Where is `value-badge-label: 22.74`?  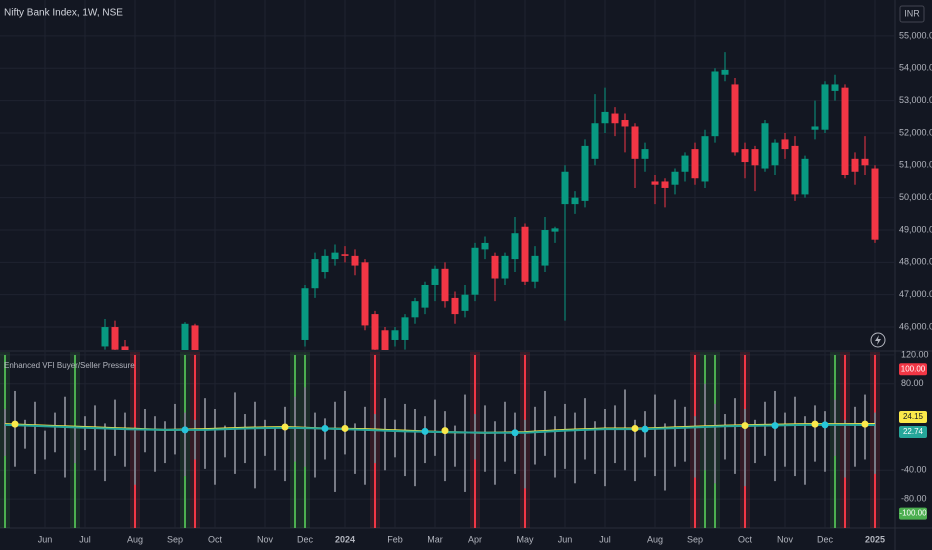
value-badge-label: 22.74 is located at coordinates (913, 431).